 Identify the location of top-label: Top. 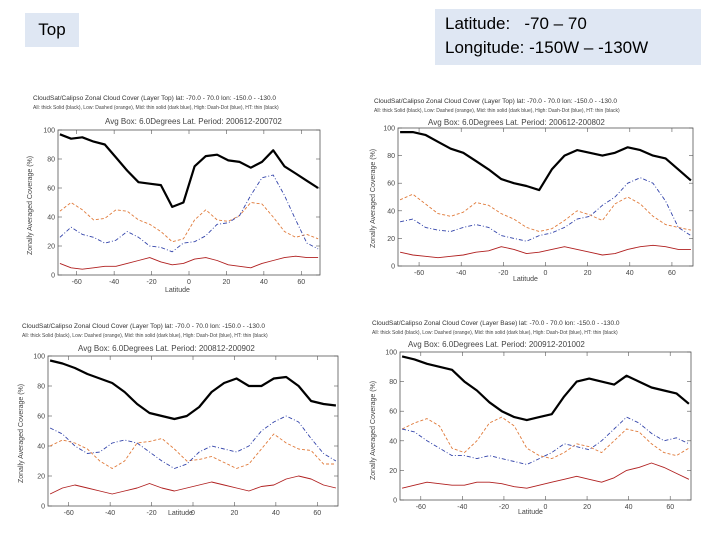
(52, 30).